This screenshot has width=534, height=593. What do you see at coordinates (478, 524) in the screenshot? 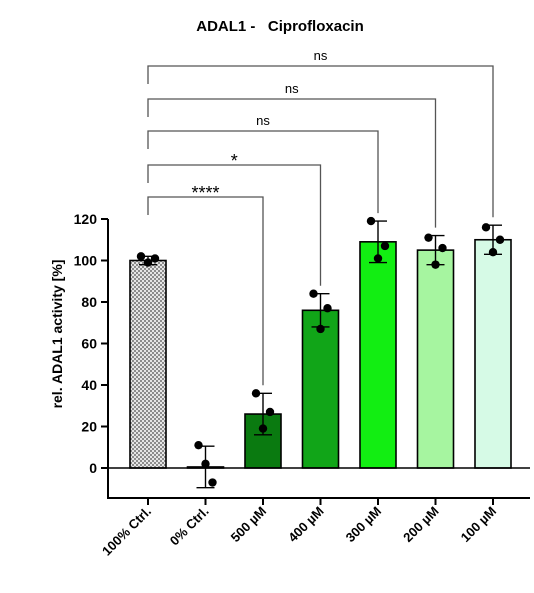
I see `x-tick-label: 100 µM` at bounding box center [478, 524].